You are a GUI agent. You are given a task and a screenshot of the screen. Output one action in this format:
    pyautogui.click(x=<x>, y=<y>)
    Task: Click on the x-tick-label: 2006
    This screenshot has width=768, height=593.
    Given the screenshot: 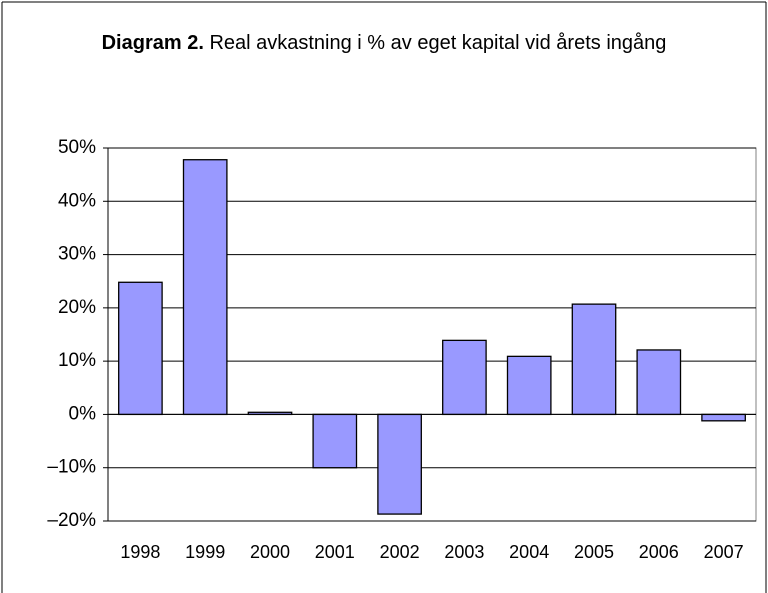 What is the action you would take?
    pyautogui.click(x=659, y=552)
    